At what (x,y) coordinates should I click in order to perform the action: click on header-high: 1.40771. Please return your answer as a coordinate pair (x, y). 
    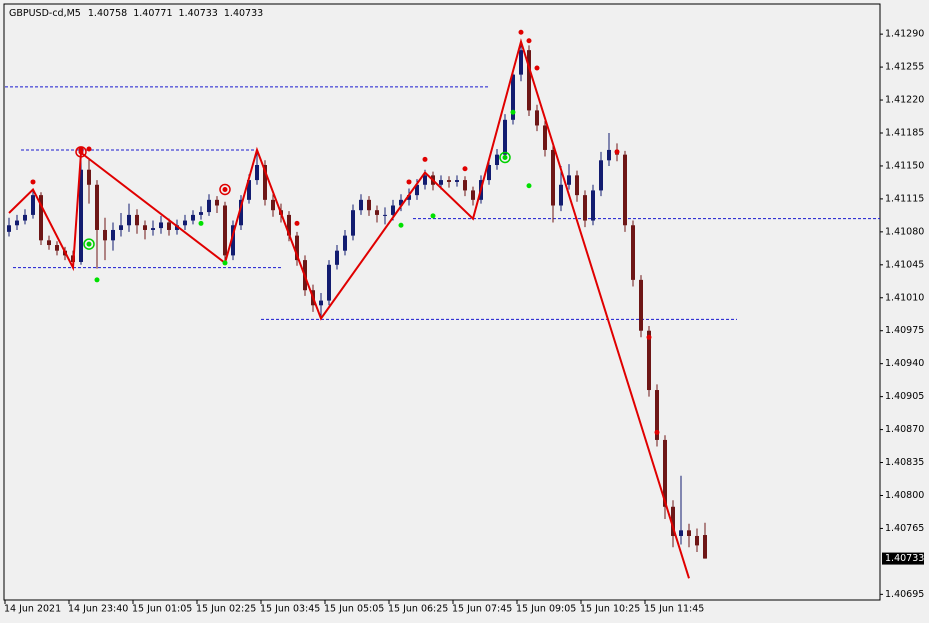
    Looking at the image, I should click on (152, 13).